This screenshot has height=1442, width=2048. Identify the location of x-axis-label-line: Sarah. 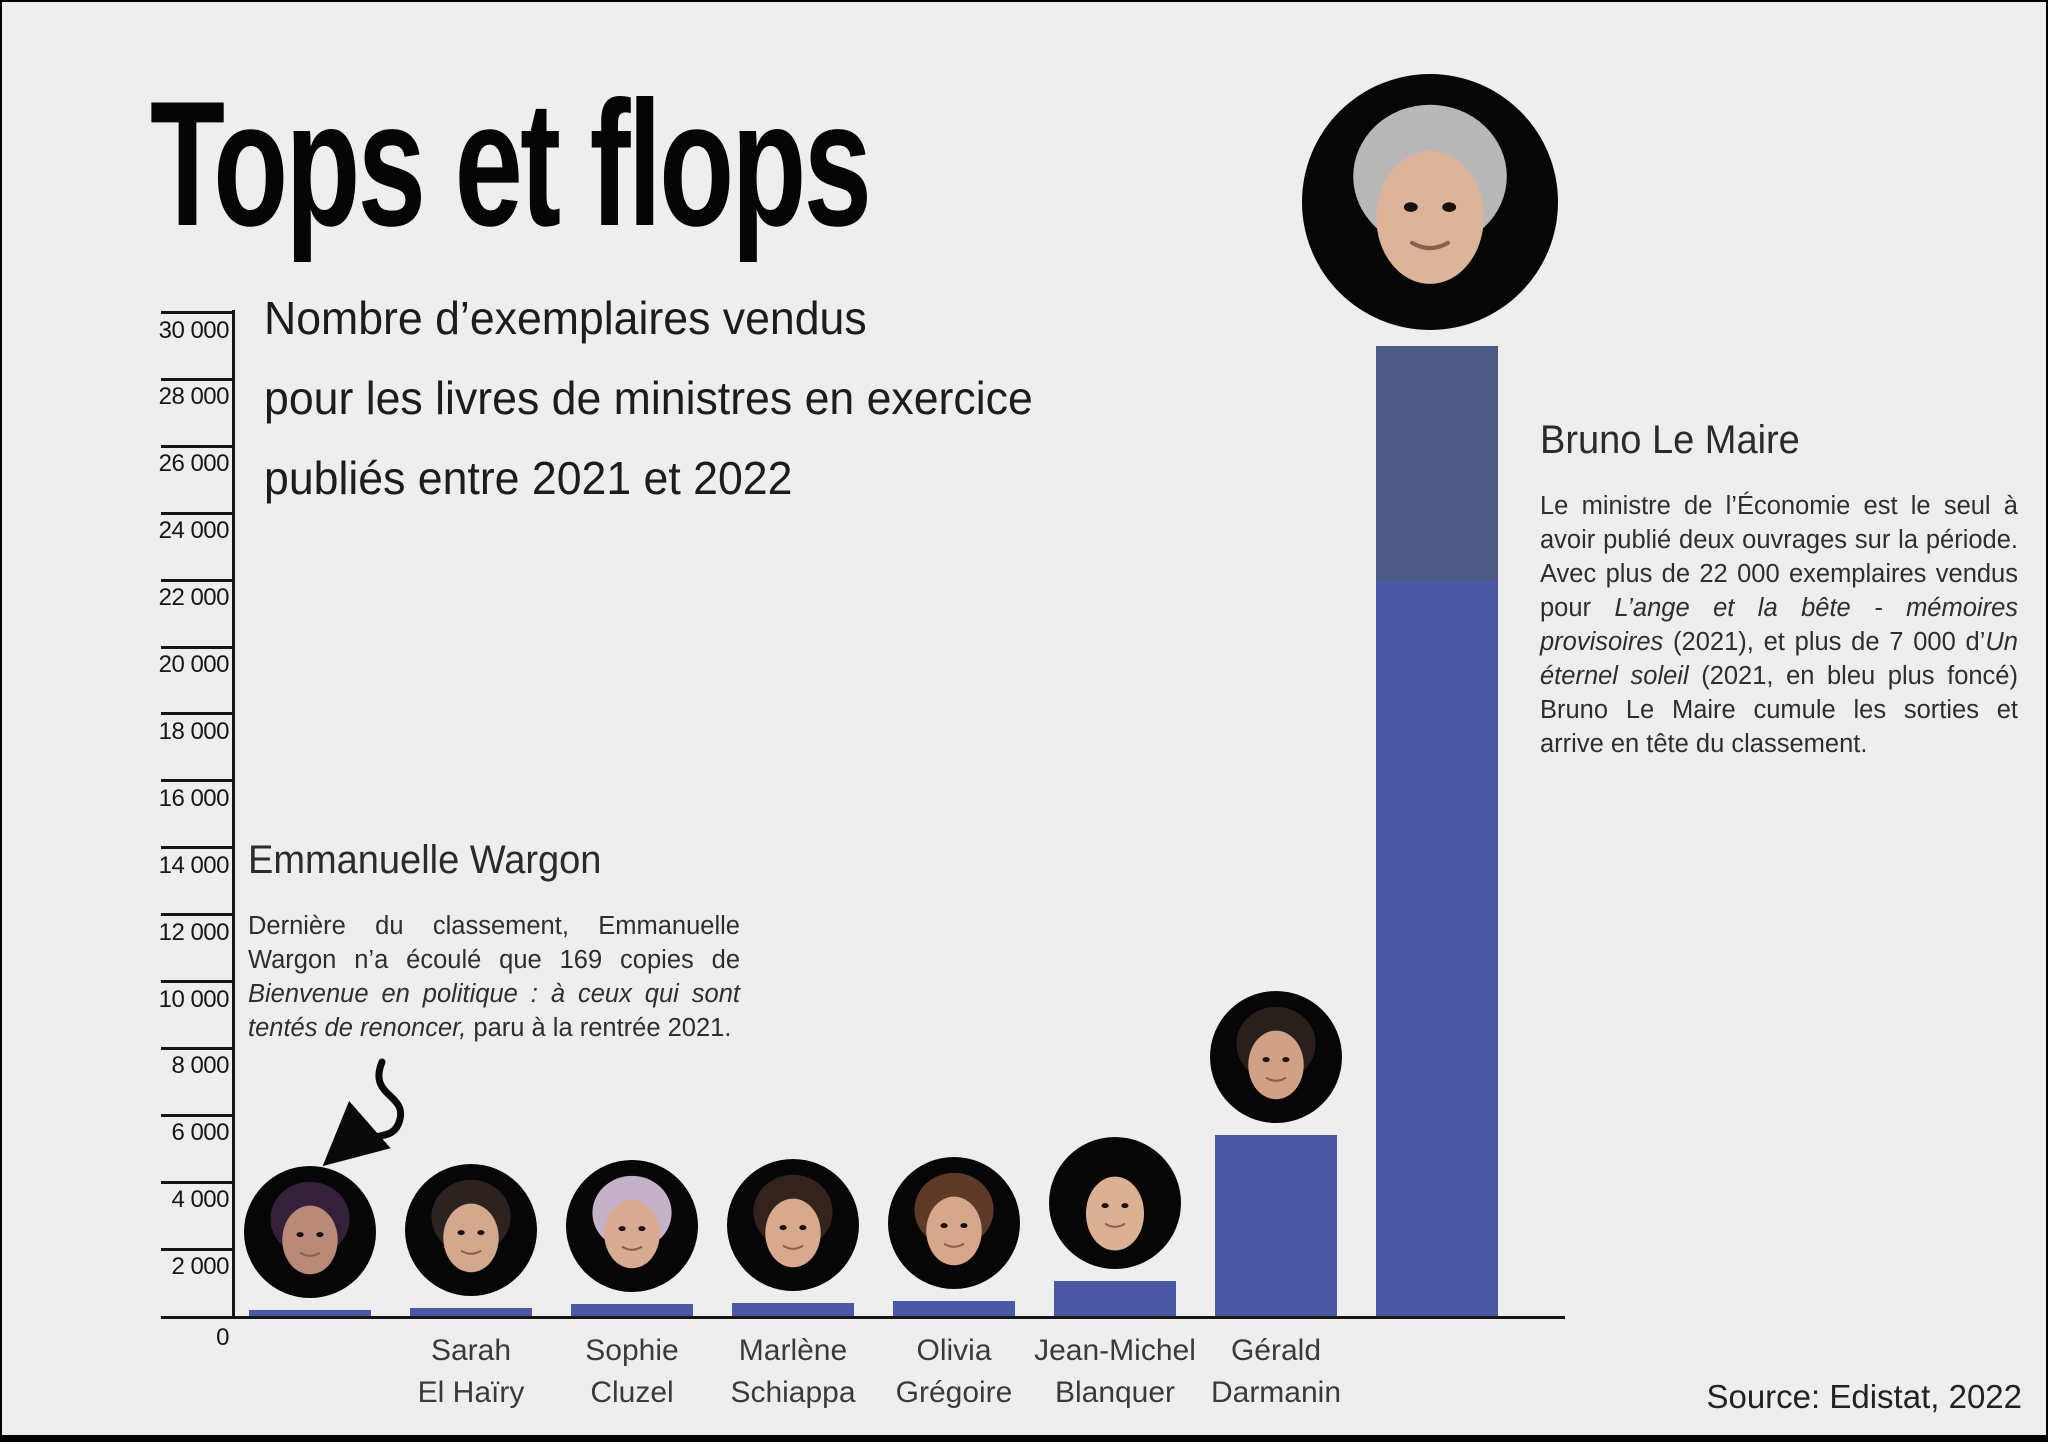
(471, 1350).